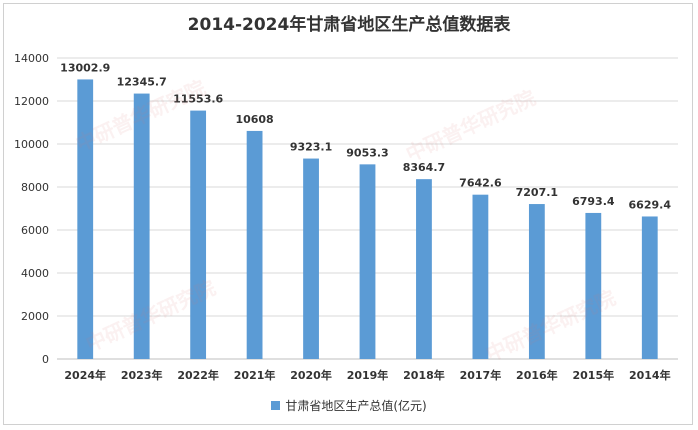 This screenshot has width=698, height=430. What do you see at coordinates (537, 375) in the screenshot?
I see `x-tick-label: 2016年` at bounding box center [537, 375].